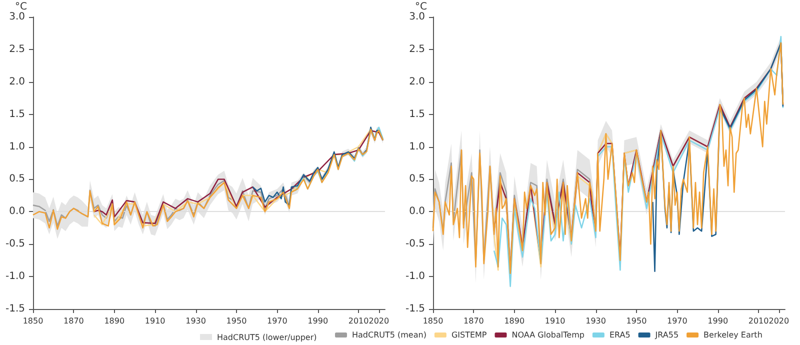 This screenshot has height=345, width=800. I want to click on legend-label: Berkeley Earth, so click(733, 335).